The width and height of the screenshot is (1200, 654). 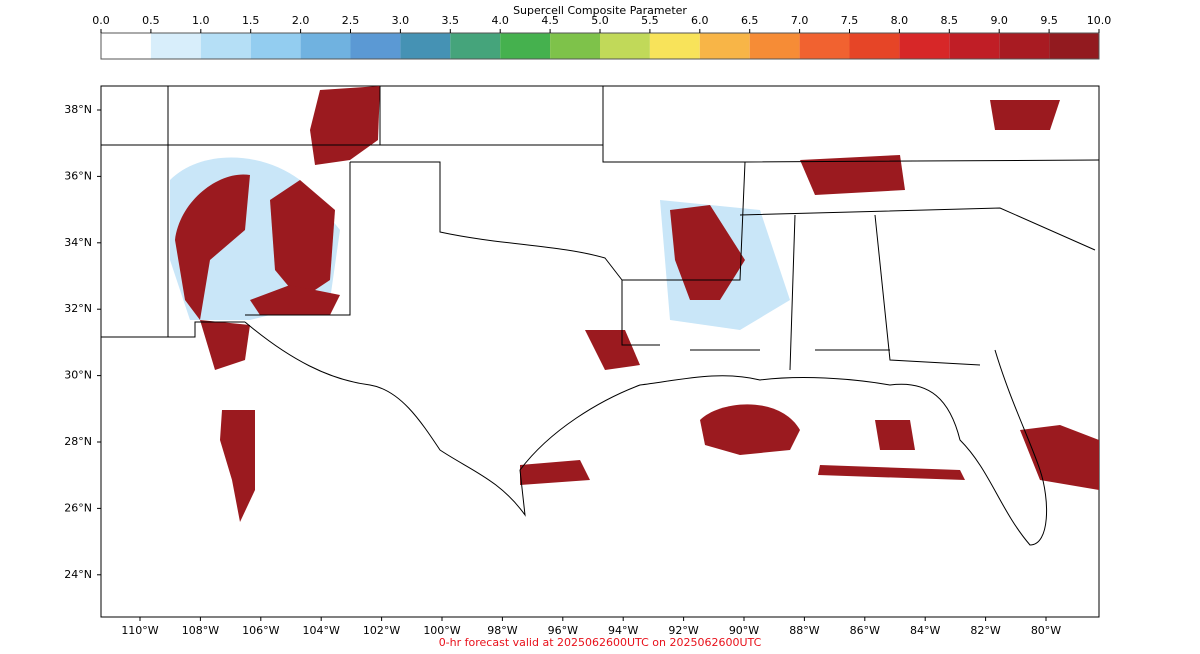 I want to click on lat-tick-label: 30°N, so click(x=78, y=375).